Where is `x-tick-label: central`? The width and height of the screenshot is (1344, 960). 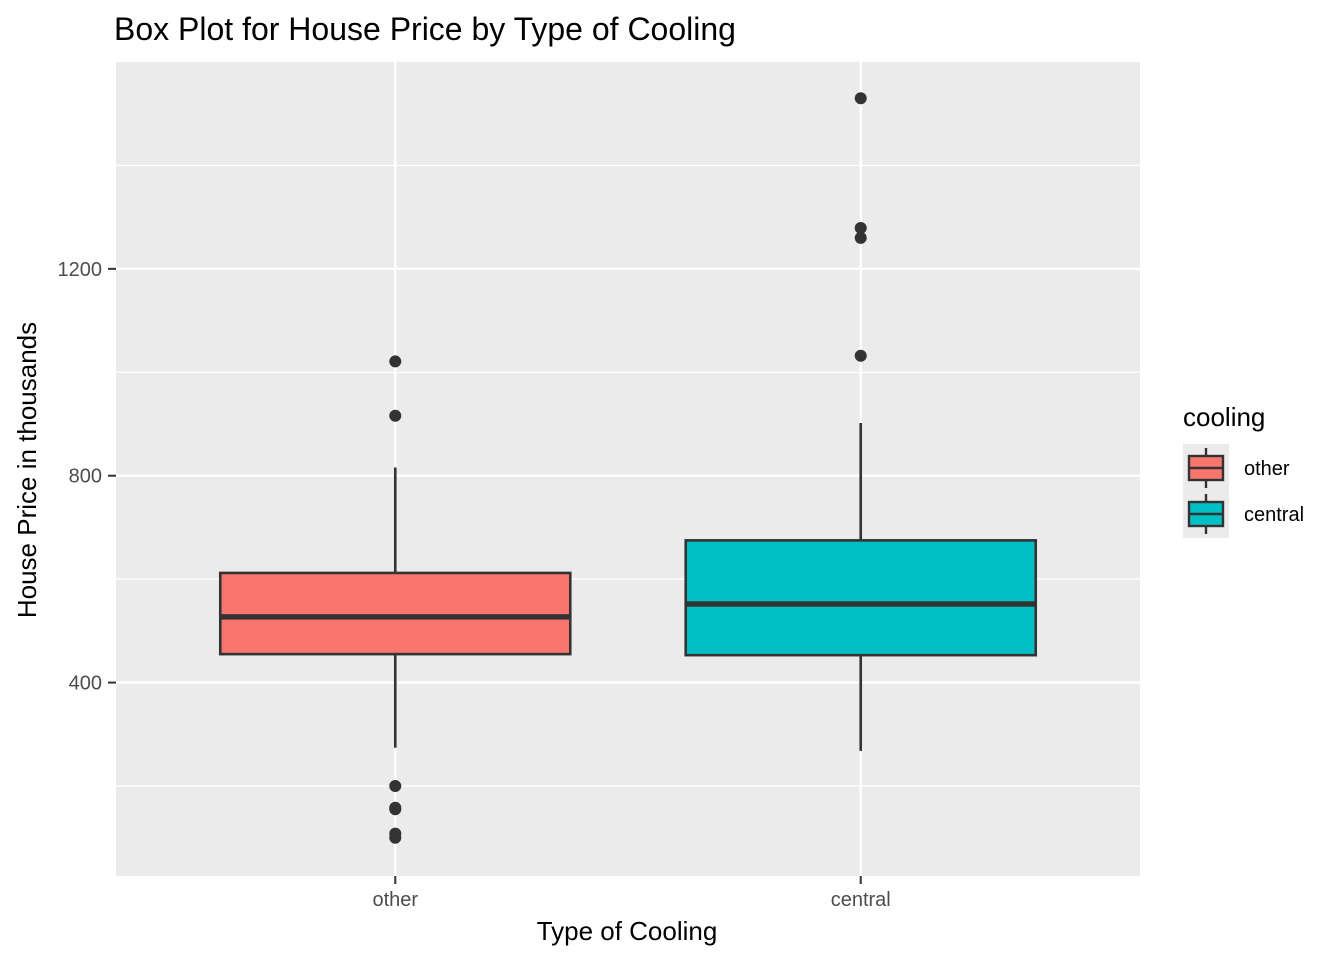 x-tick-label: central is located at coordinates (861, 900).